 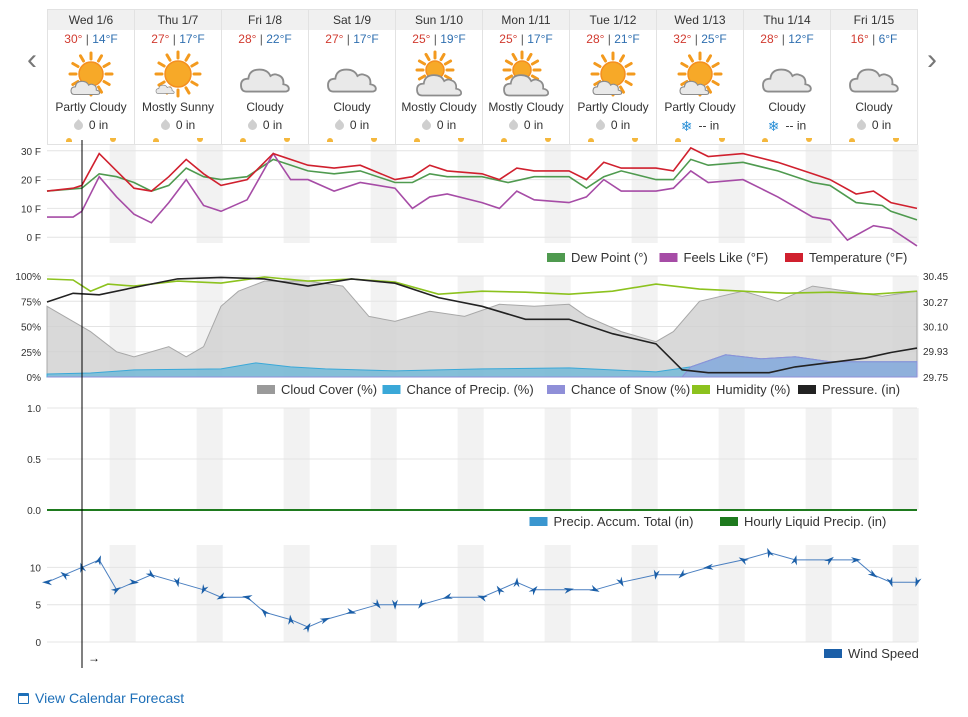 I want to click on legend-label: Temperature (°F), so click(x=858, y=257).